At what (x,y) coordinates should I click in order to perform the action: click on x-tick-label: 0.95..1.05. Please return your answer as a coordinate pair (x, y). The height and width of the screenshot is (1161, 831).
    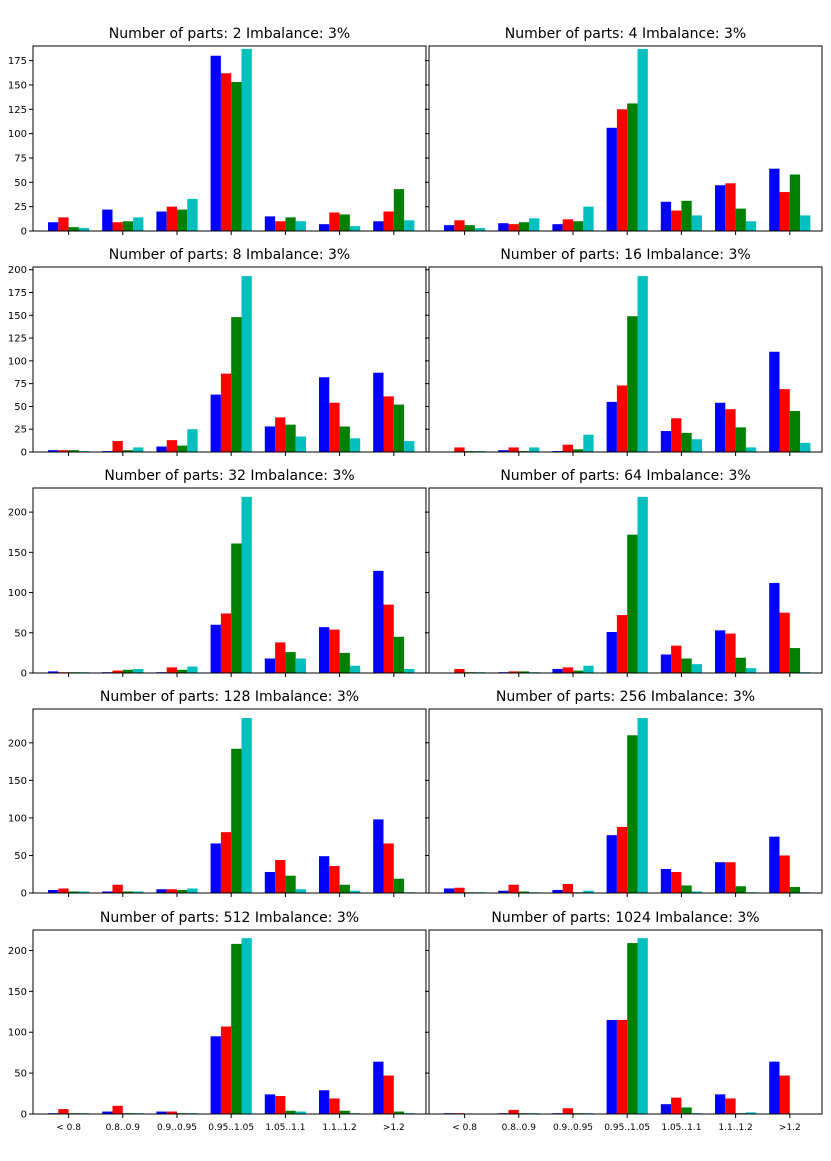
    Looking at the image, I should click on (627, 1128).